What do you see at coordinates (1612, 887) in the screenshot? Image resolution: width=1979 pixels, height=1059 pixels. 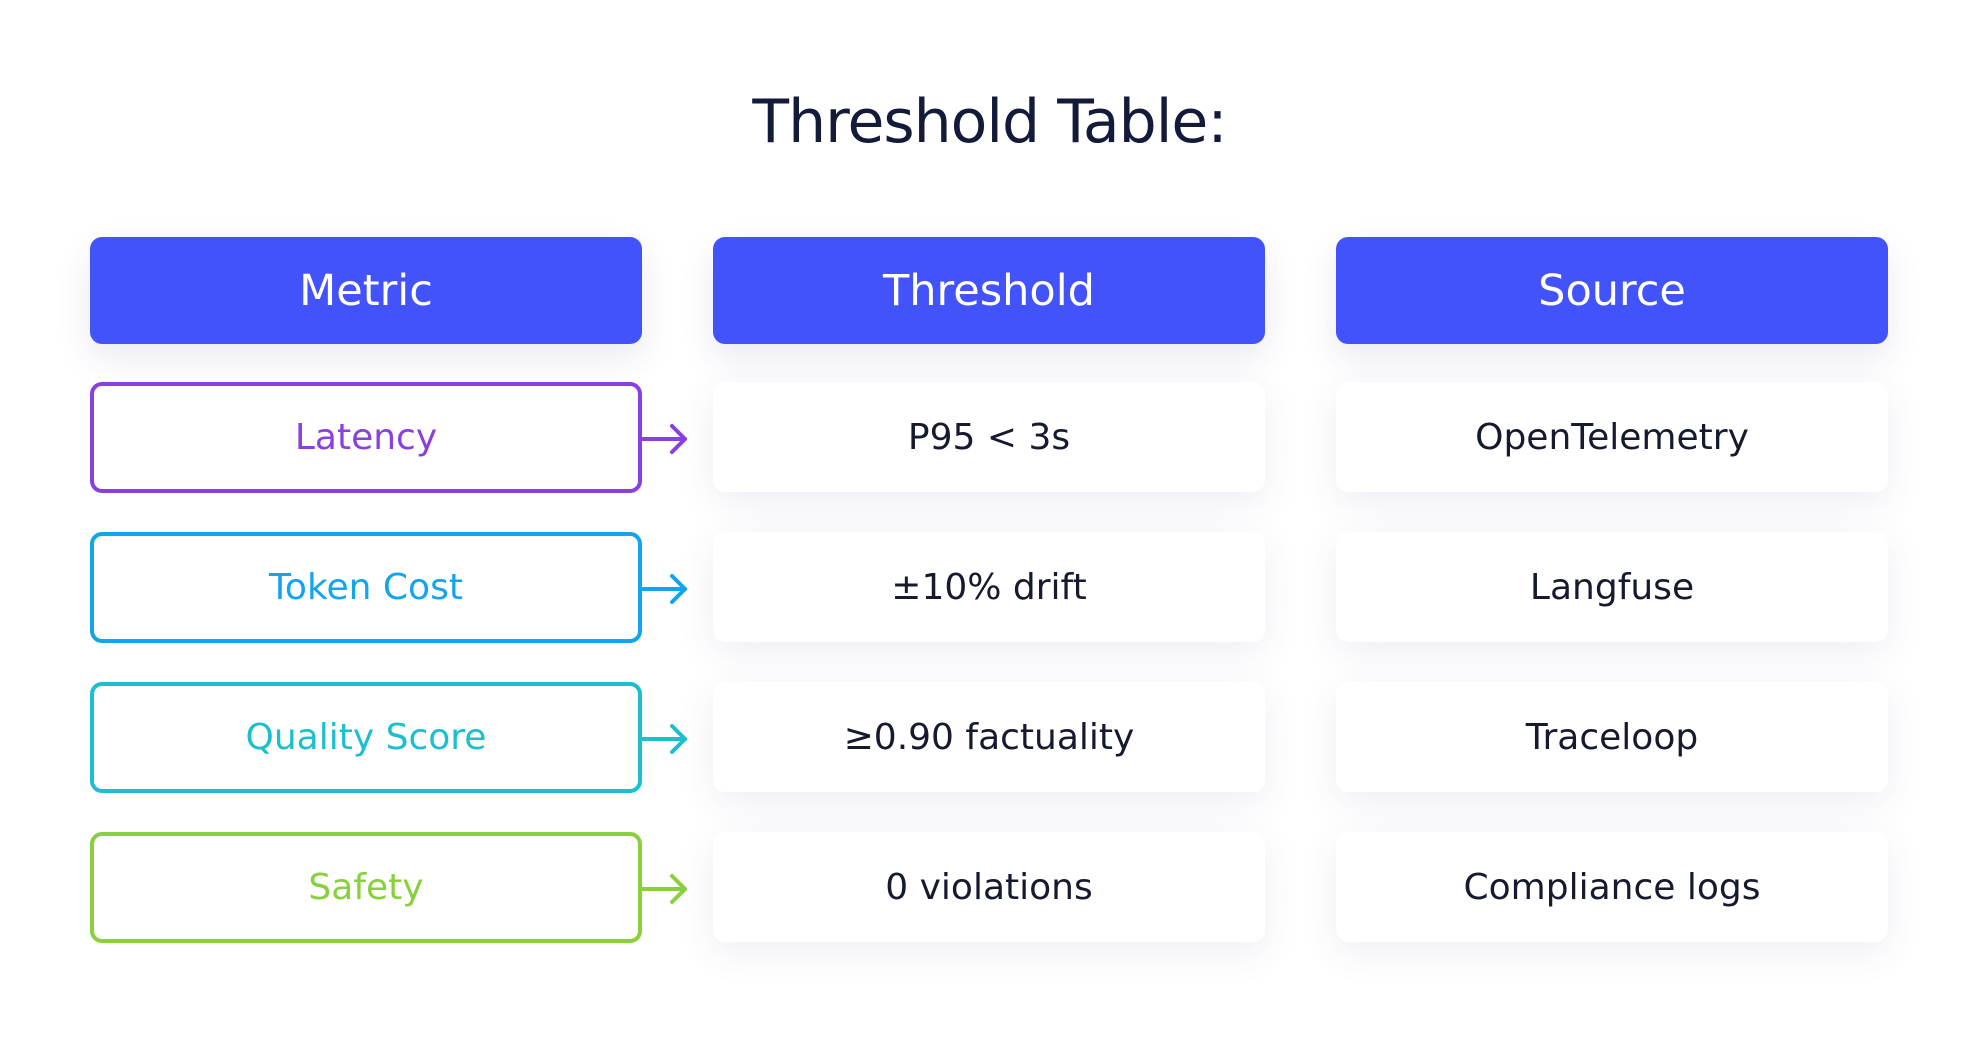 I see `source-cell: Compliance logs` at bounding box center [1612, 887].